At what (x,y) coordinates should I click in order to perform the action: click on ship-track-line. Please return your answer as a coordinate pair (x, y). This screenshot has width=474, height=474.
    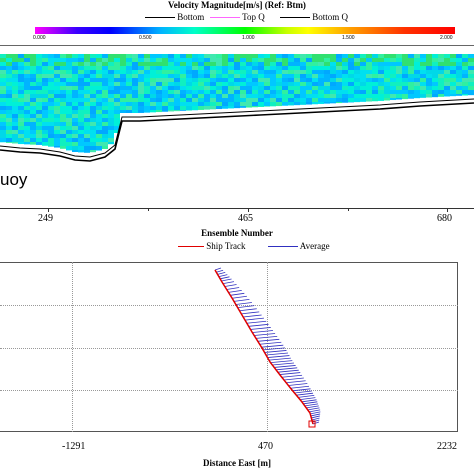
    Looking at the image, I should click on (264, 347).